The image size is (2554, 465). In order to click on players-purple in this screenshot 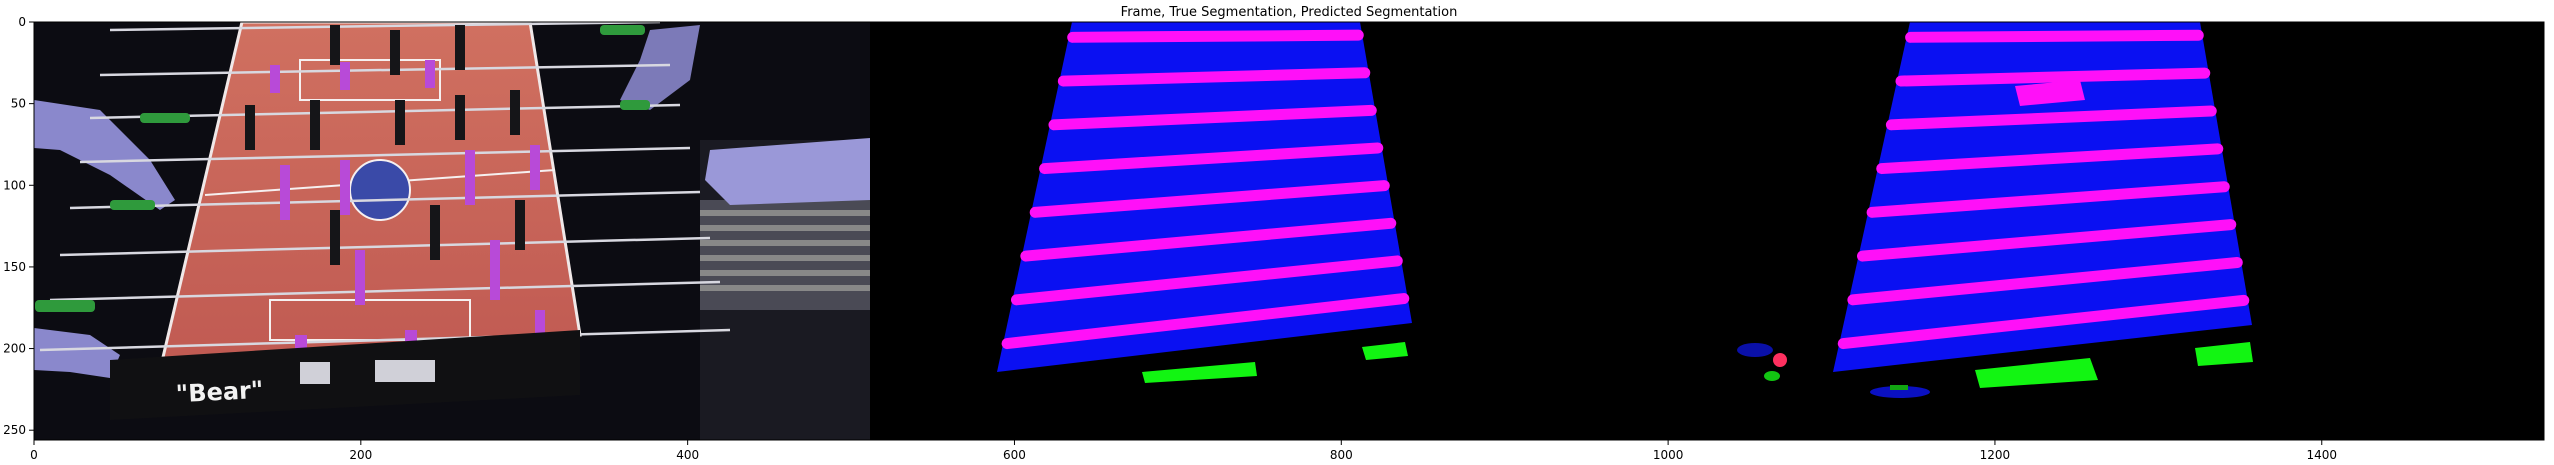, I will do `click(407, 210)`.